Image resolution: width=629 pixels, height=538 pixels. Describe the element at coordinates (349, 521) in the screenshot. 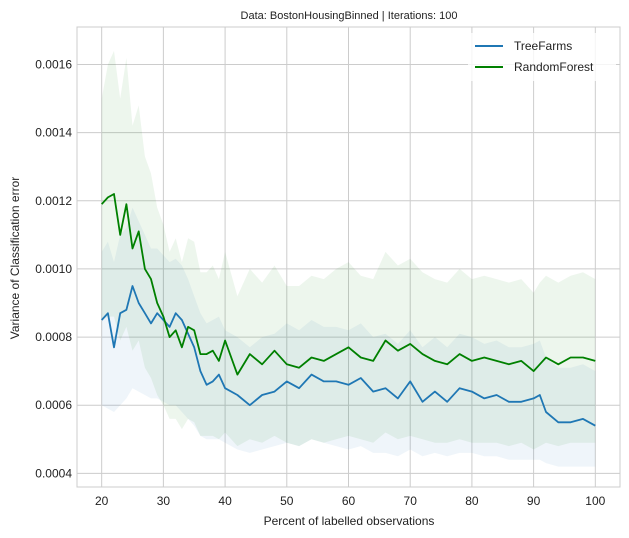

I see `x-axis-title: Percent of labelled observations` at that location.